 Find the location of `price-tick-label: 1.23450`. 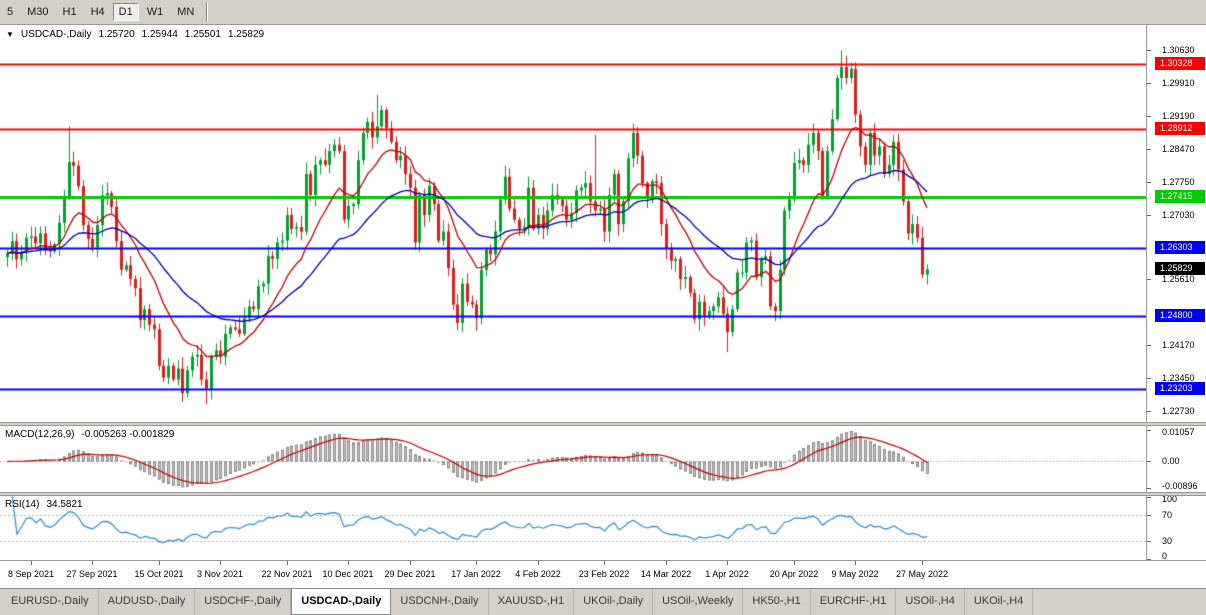

price-tick-label: 1.23450 is located at coordinates (1178, 378).